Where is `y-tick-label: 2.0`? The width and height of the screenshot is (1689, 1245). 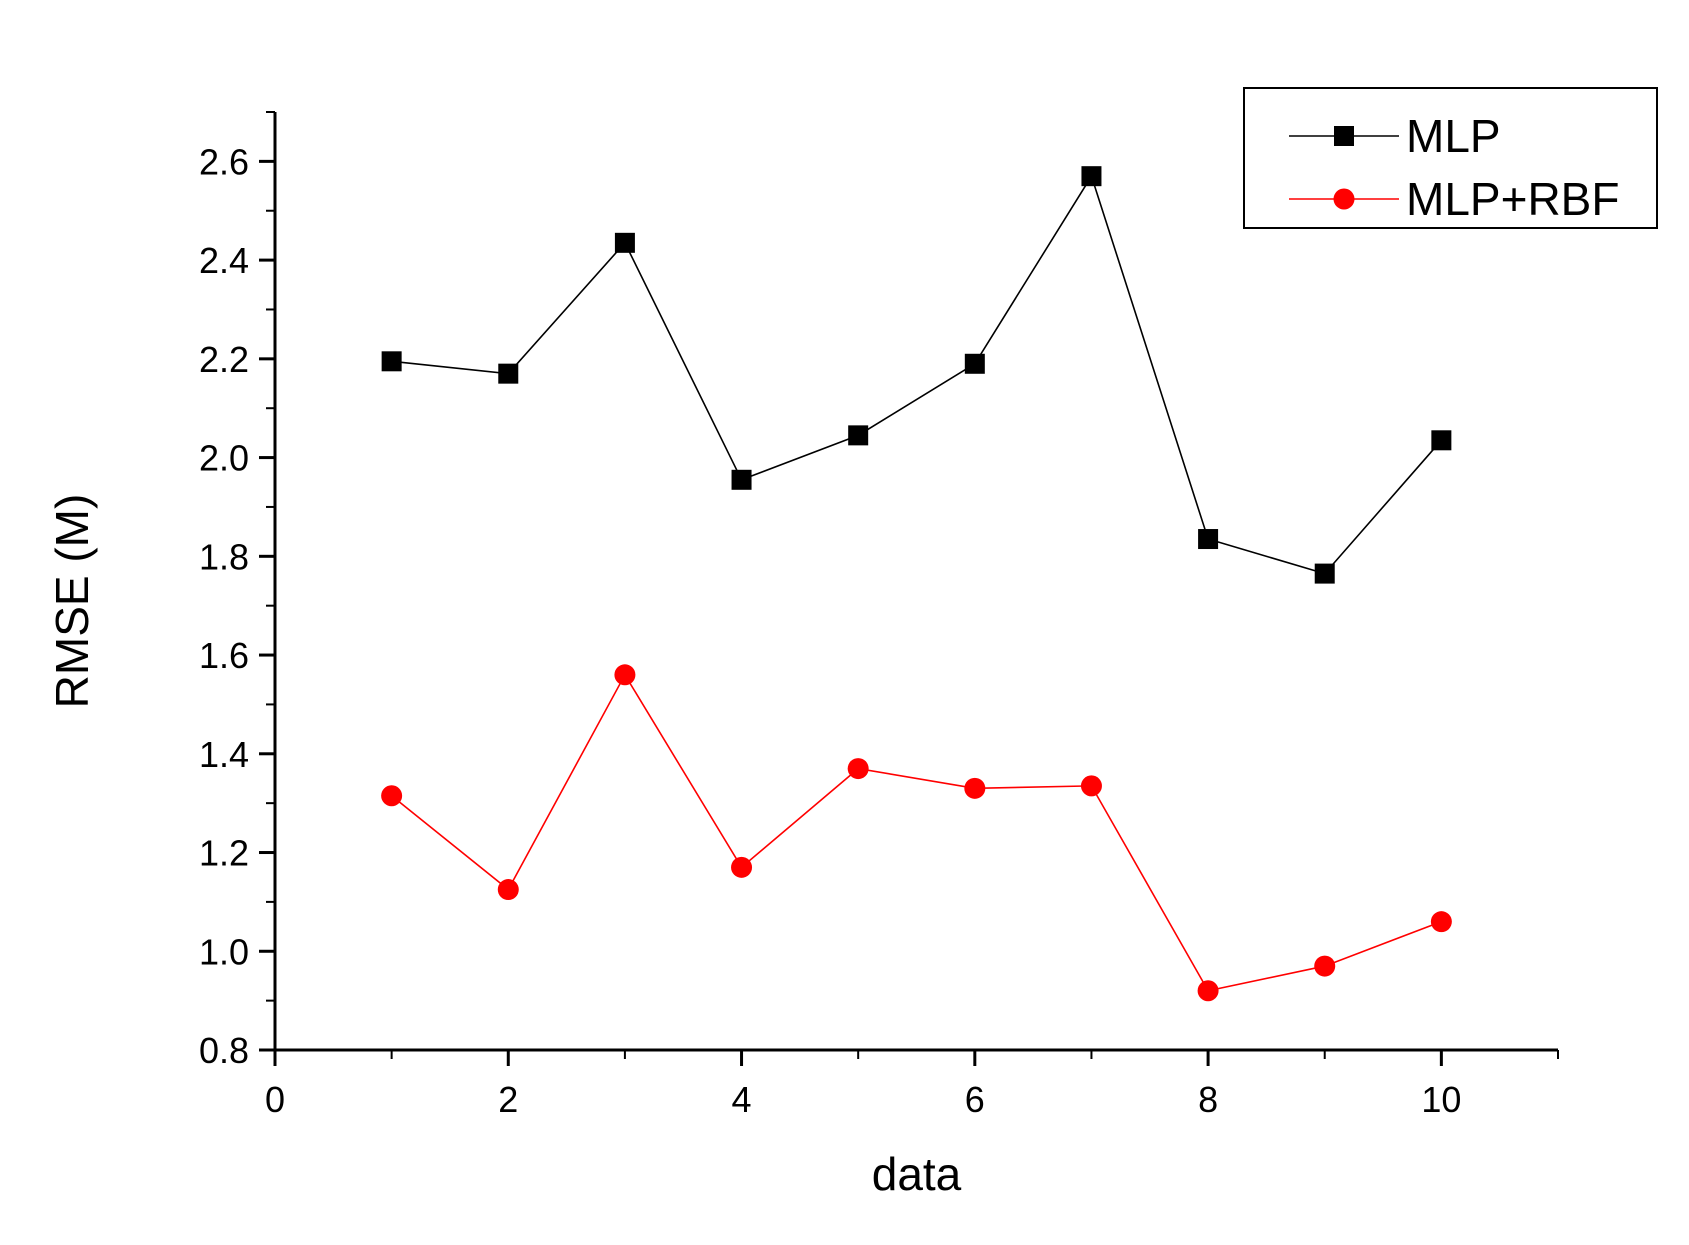 y-tick-label: 2.0 is located at coordinates (224, 458).